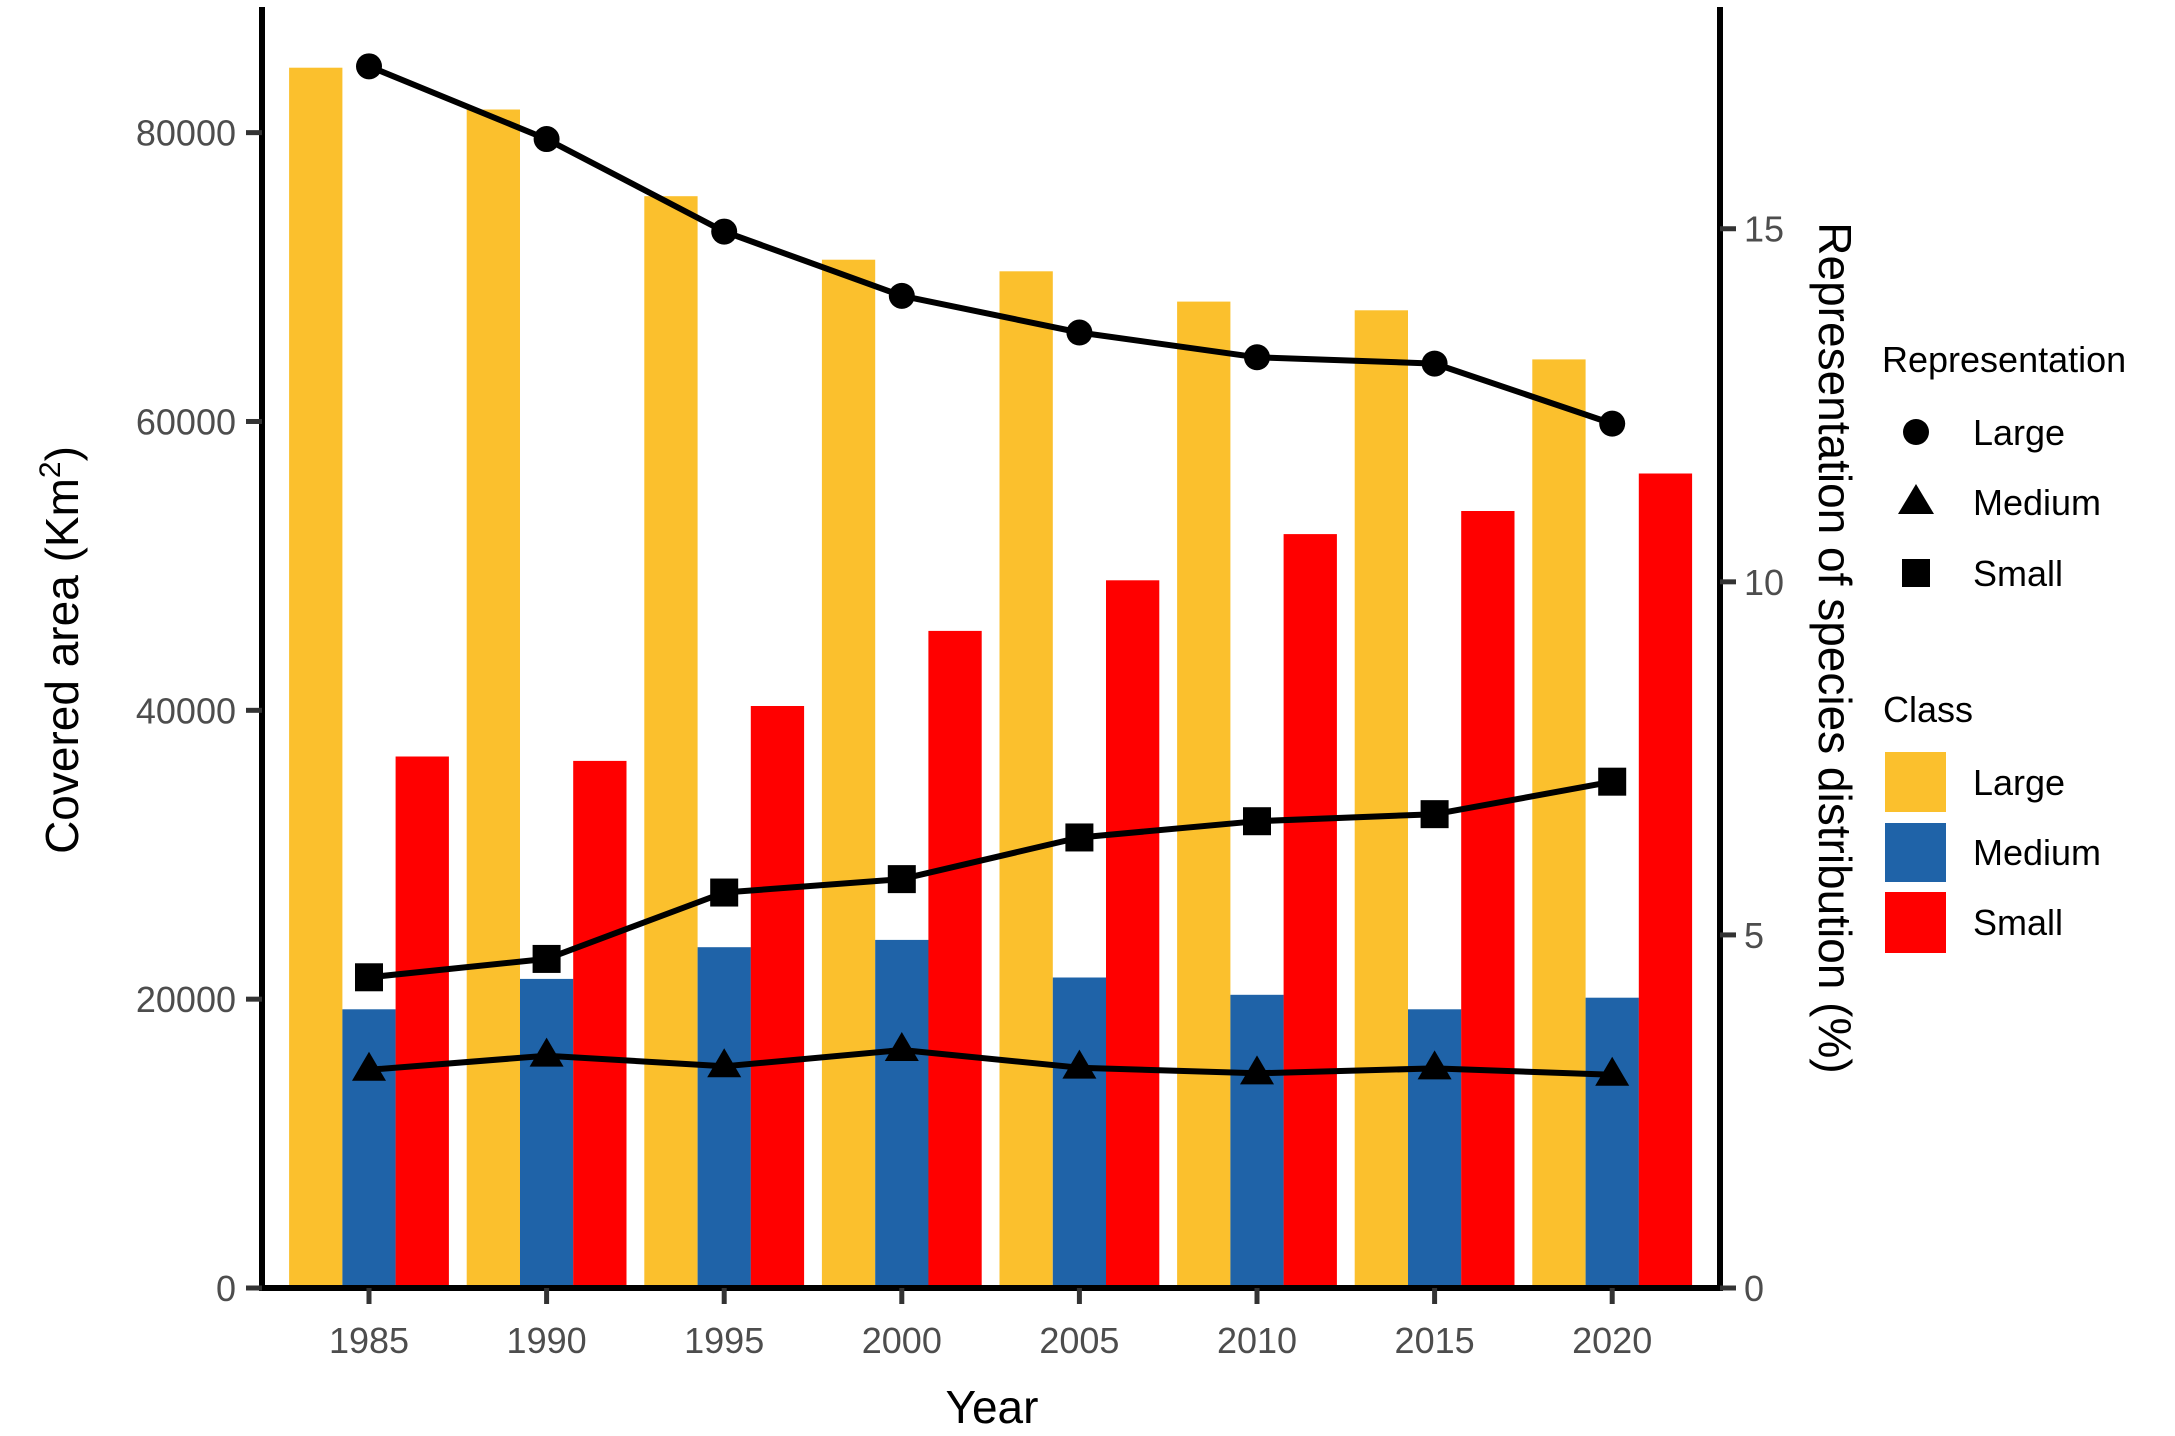 Image resolution: width=2175 pixels, height=1436 pixels. What do you see at coordinates (1764, 229) in the screenshot?
I see `right-tick-label: 15` at bounding box center [1764, 229].